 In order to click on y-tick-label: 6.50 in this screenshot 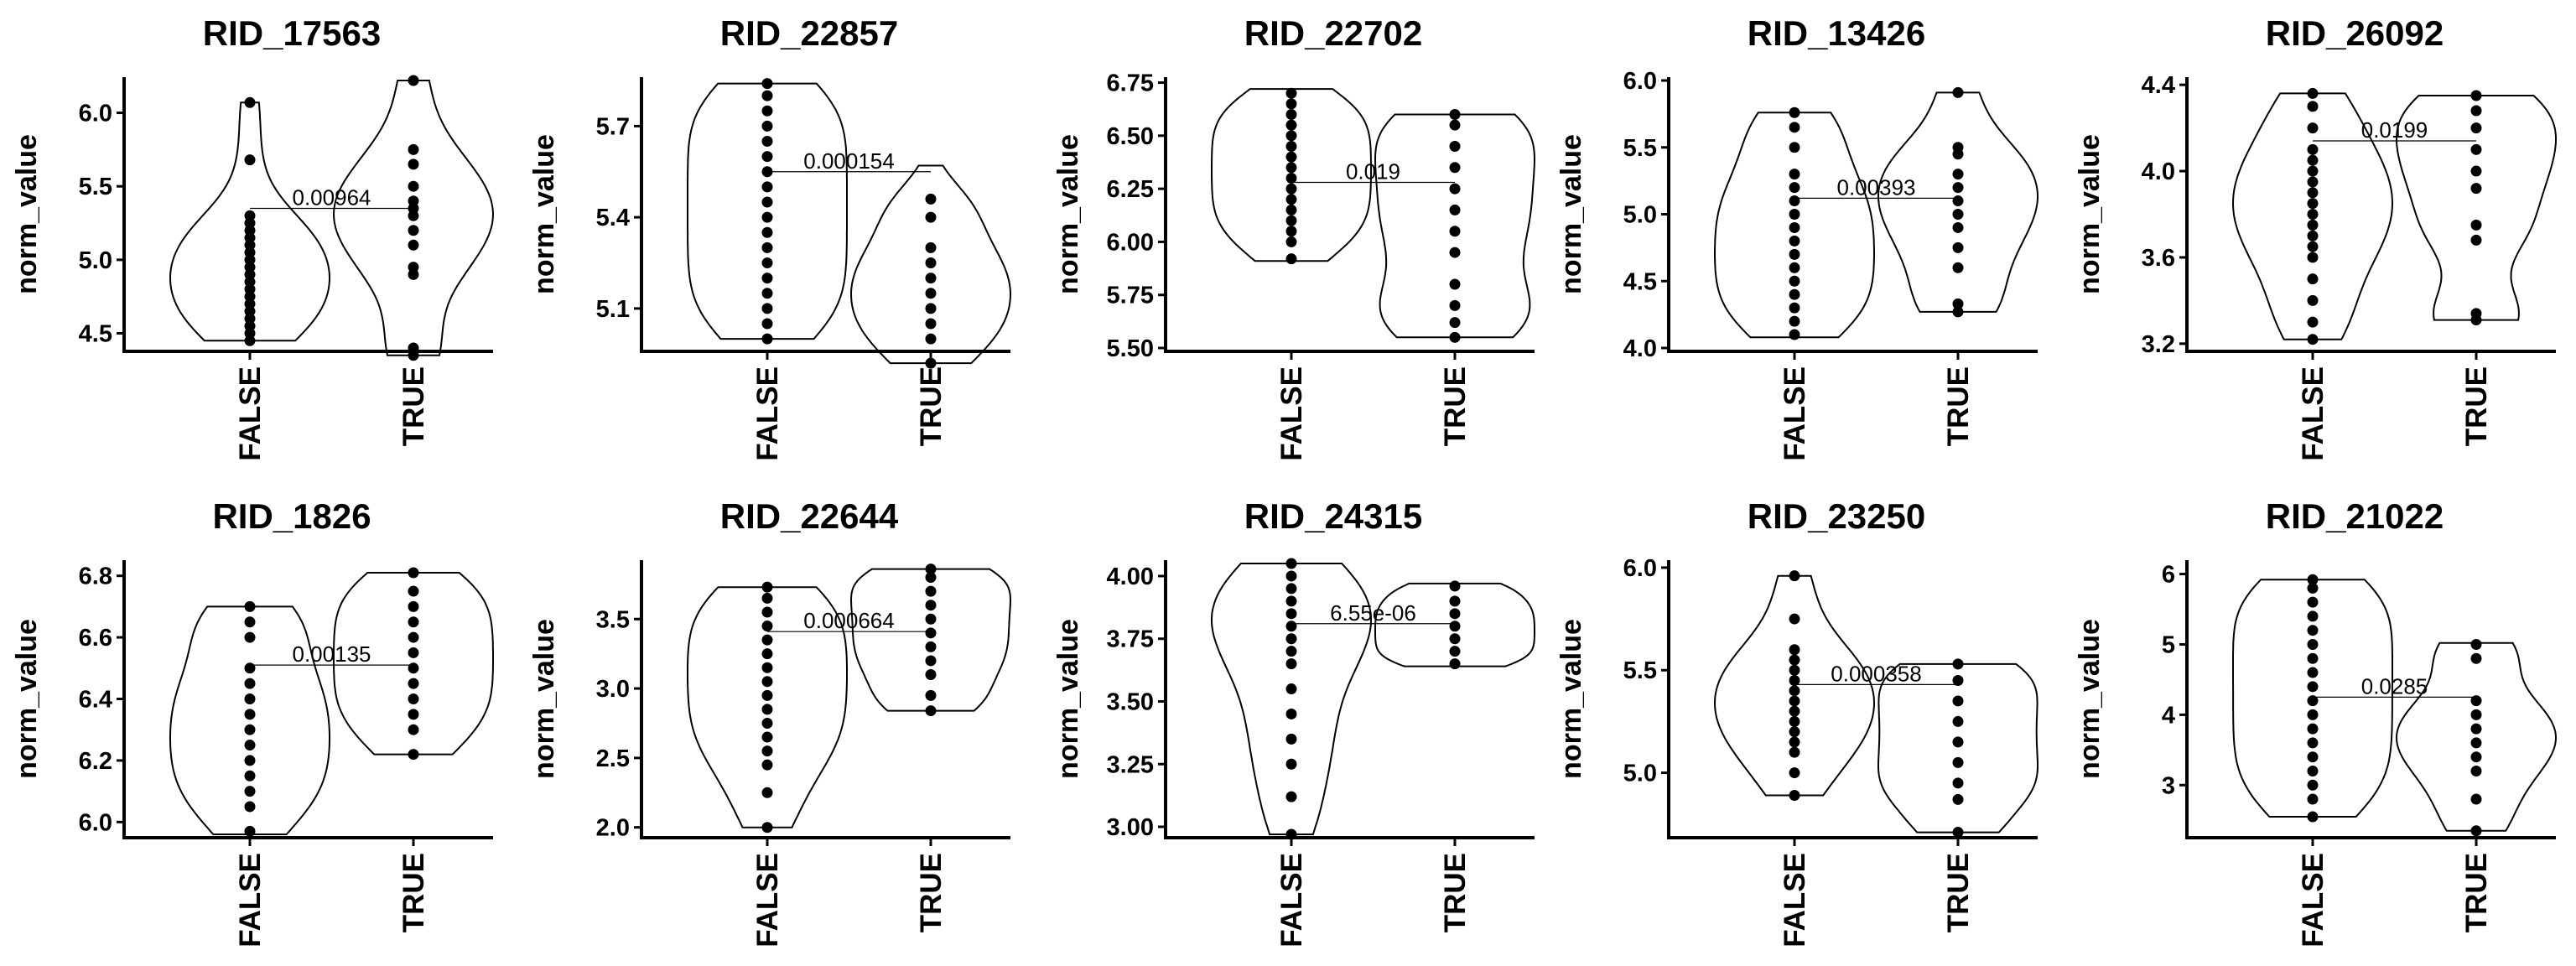, I will do `click(1130, 136)`.